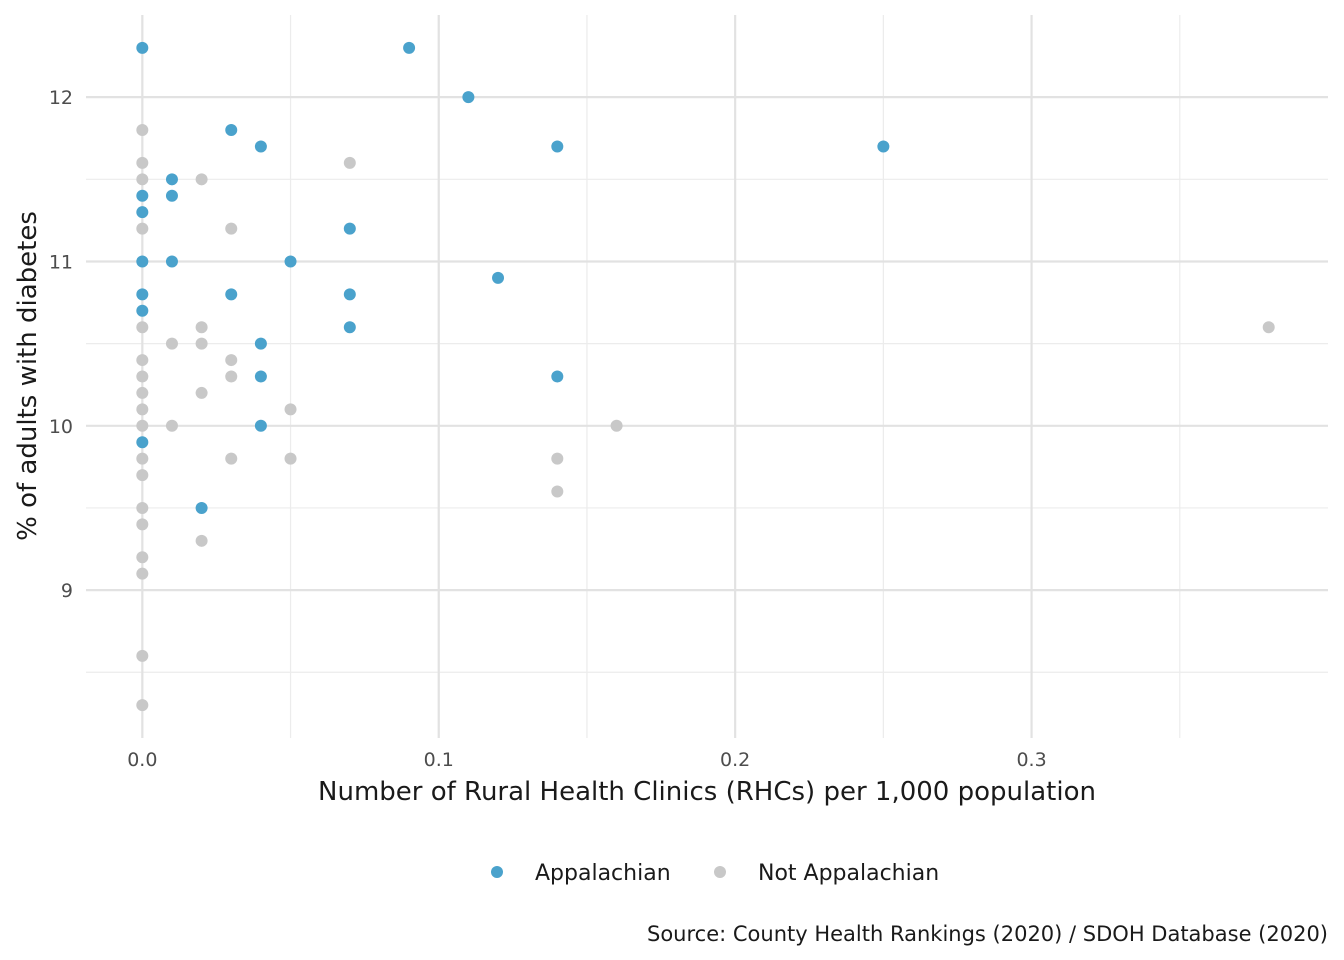 Image resolution: width=1344 pixels, height=960 pixels. Describe the element at coordinates (61, 262) in the screenshot. I see `y-tick-label: 11` at that location.